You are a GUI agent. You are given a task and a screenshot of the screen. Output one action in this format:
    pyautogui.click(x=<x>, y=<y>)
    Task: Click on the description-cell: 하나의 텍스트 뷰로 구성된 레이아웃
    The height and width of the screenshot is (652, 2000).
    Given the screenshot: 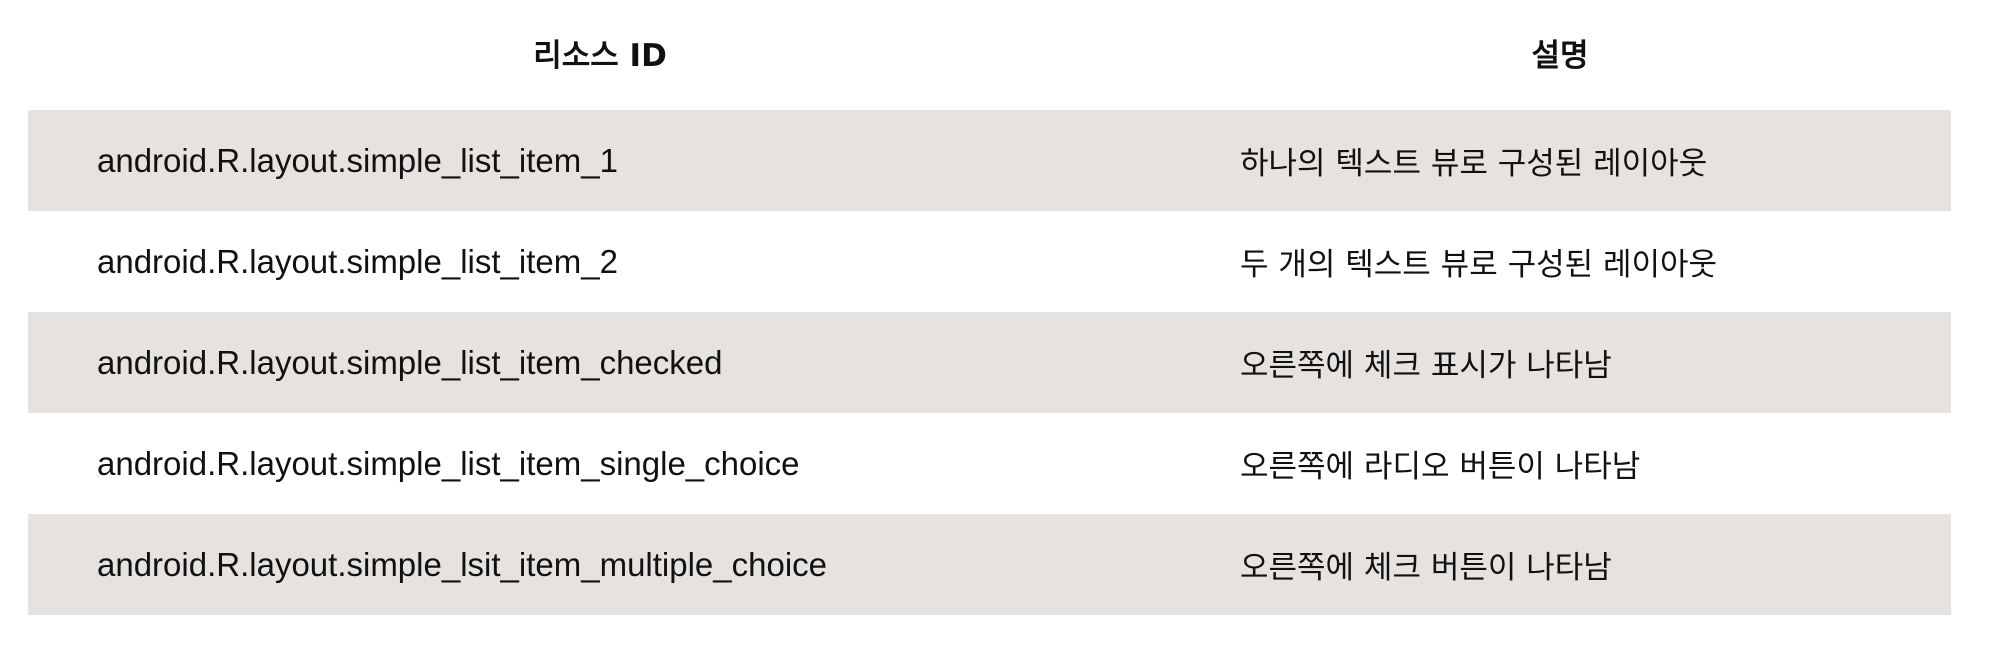 What is the action you would take?
    pyautogui.click(x=1474, y=164)
    